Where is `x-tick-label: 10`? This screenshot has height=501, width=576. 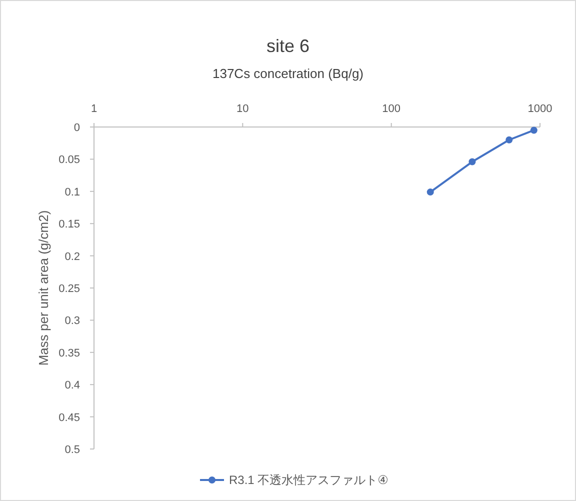
x-tick-label: 10 is located at coordinates (242, 109).